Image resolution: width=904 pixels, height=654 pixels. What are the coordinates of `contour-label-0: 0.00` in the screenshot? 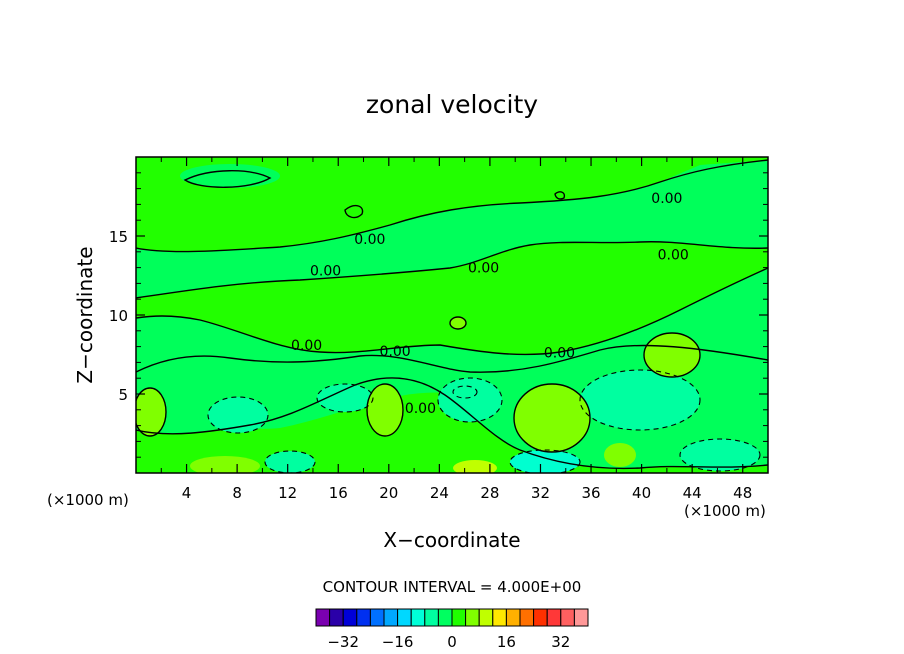 It's located at (369, 240).